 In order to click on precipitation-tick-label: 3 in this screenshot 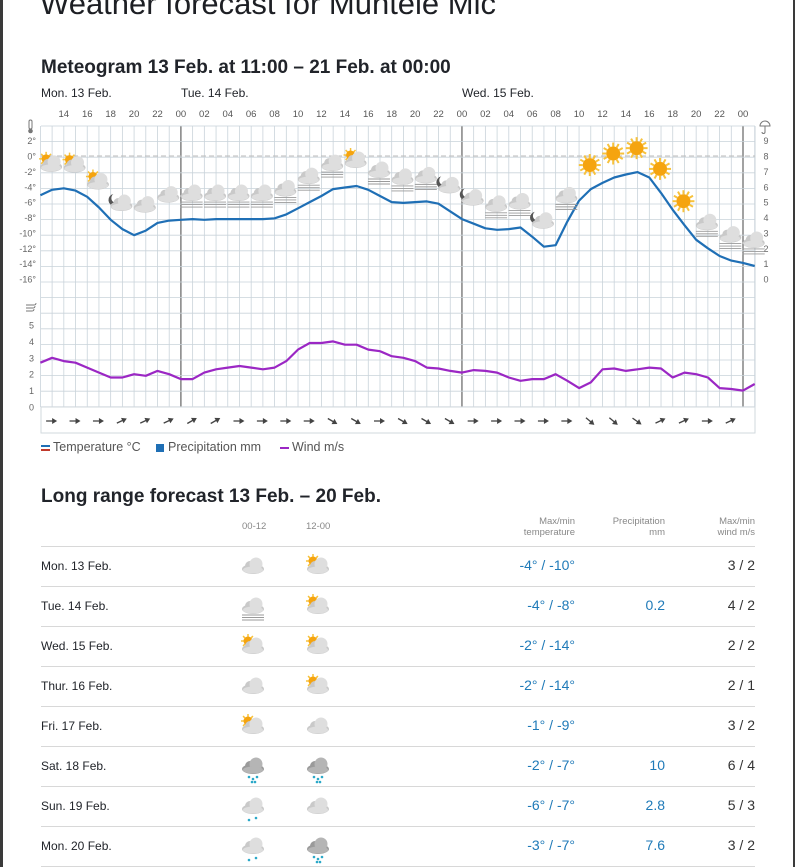, I will do `click(765, 233)`.